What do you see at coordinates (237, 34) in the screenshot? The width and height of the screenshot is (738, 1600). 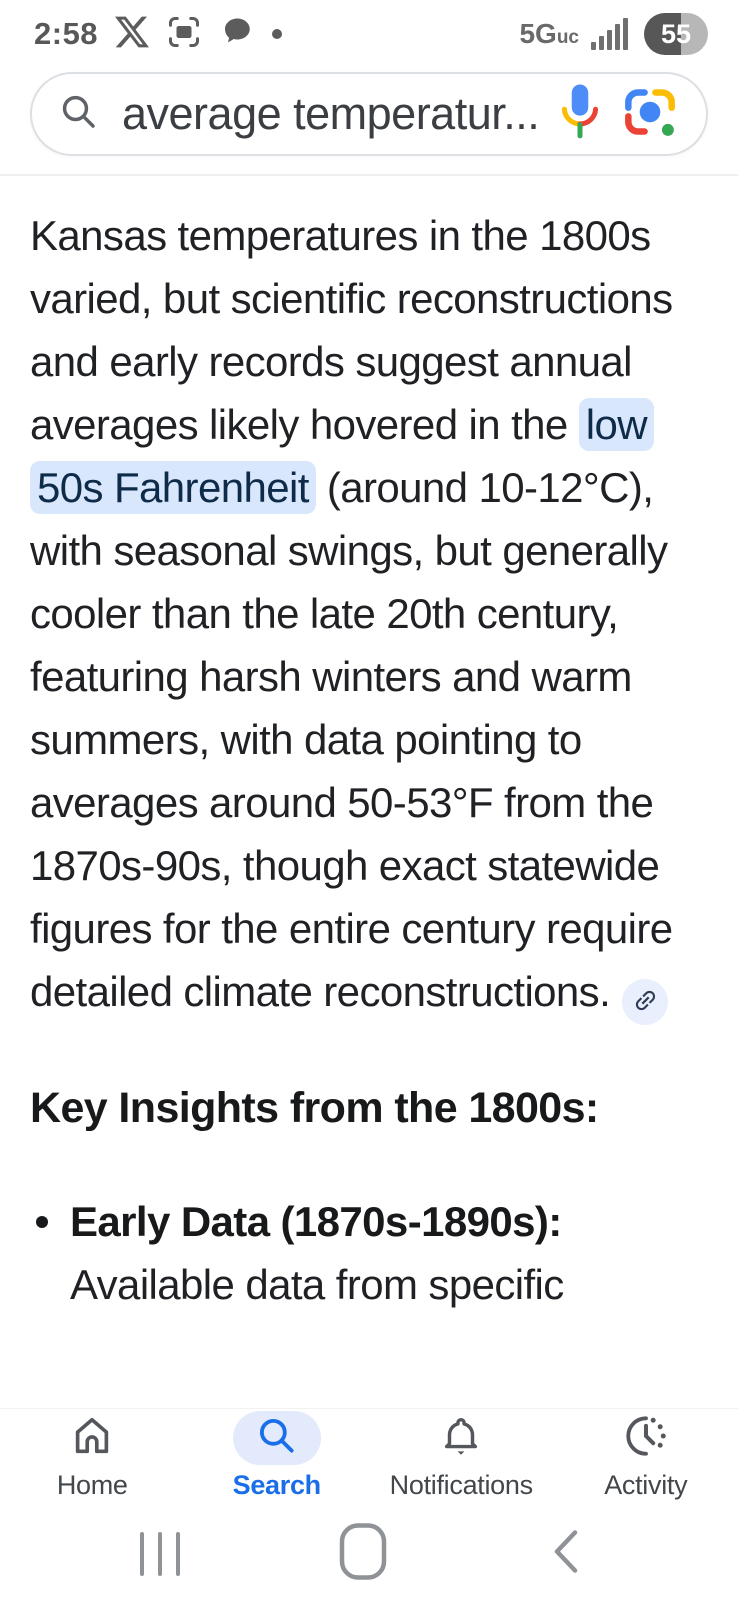 I see `chat-bubble-icon` at bounding box center [237, 34].